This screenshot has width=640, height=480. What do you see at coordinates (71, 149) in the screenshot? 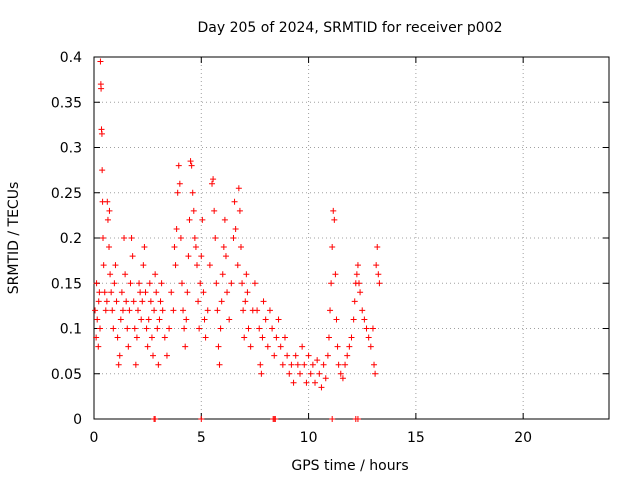
I see `y-tick-label: 0.3` at bounding box center [71, 149].